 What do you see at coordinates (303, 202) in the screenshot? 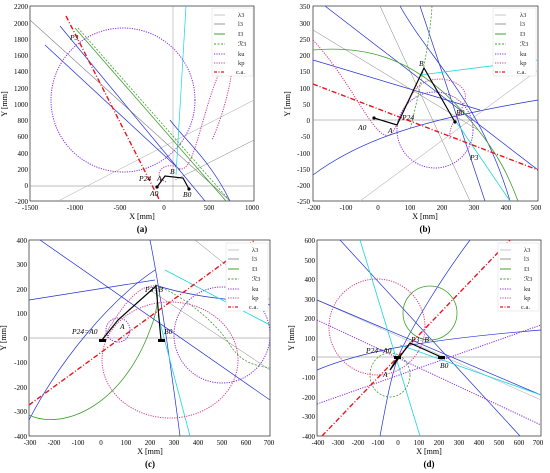
I see `ytick-label: -250` at bounding box center [303, 202].